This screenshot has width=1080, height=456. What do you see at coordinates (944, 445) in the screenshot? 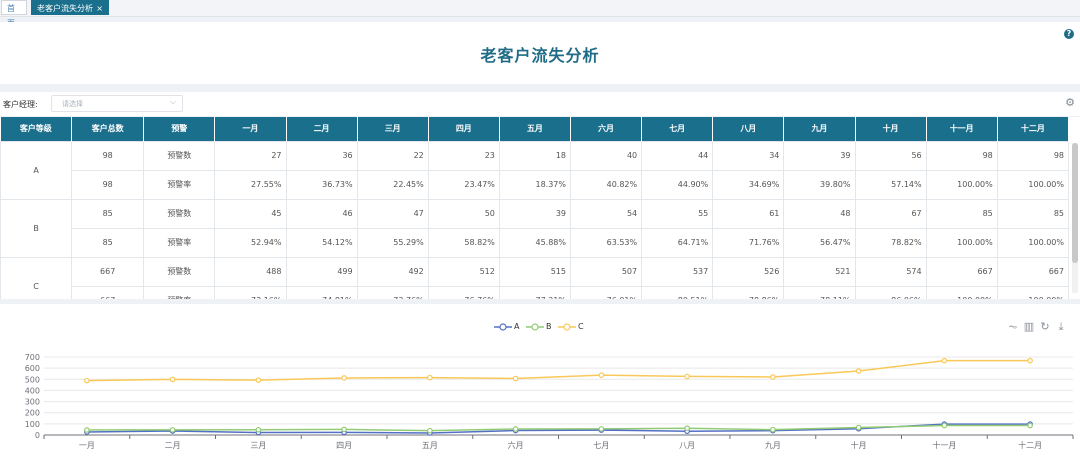
I see `x-tick-label: 十一月` at bounding box center [944, 445].